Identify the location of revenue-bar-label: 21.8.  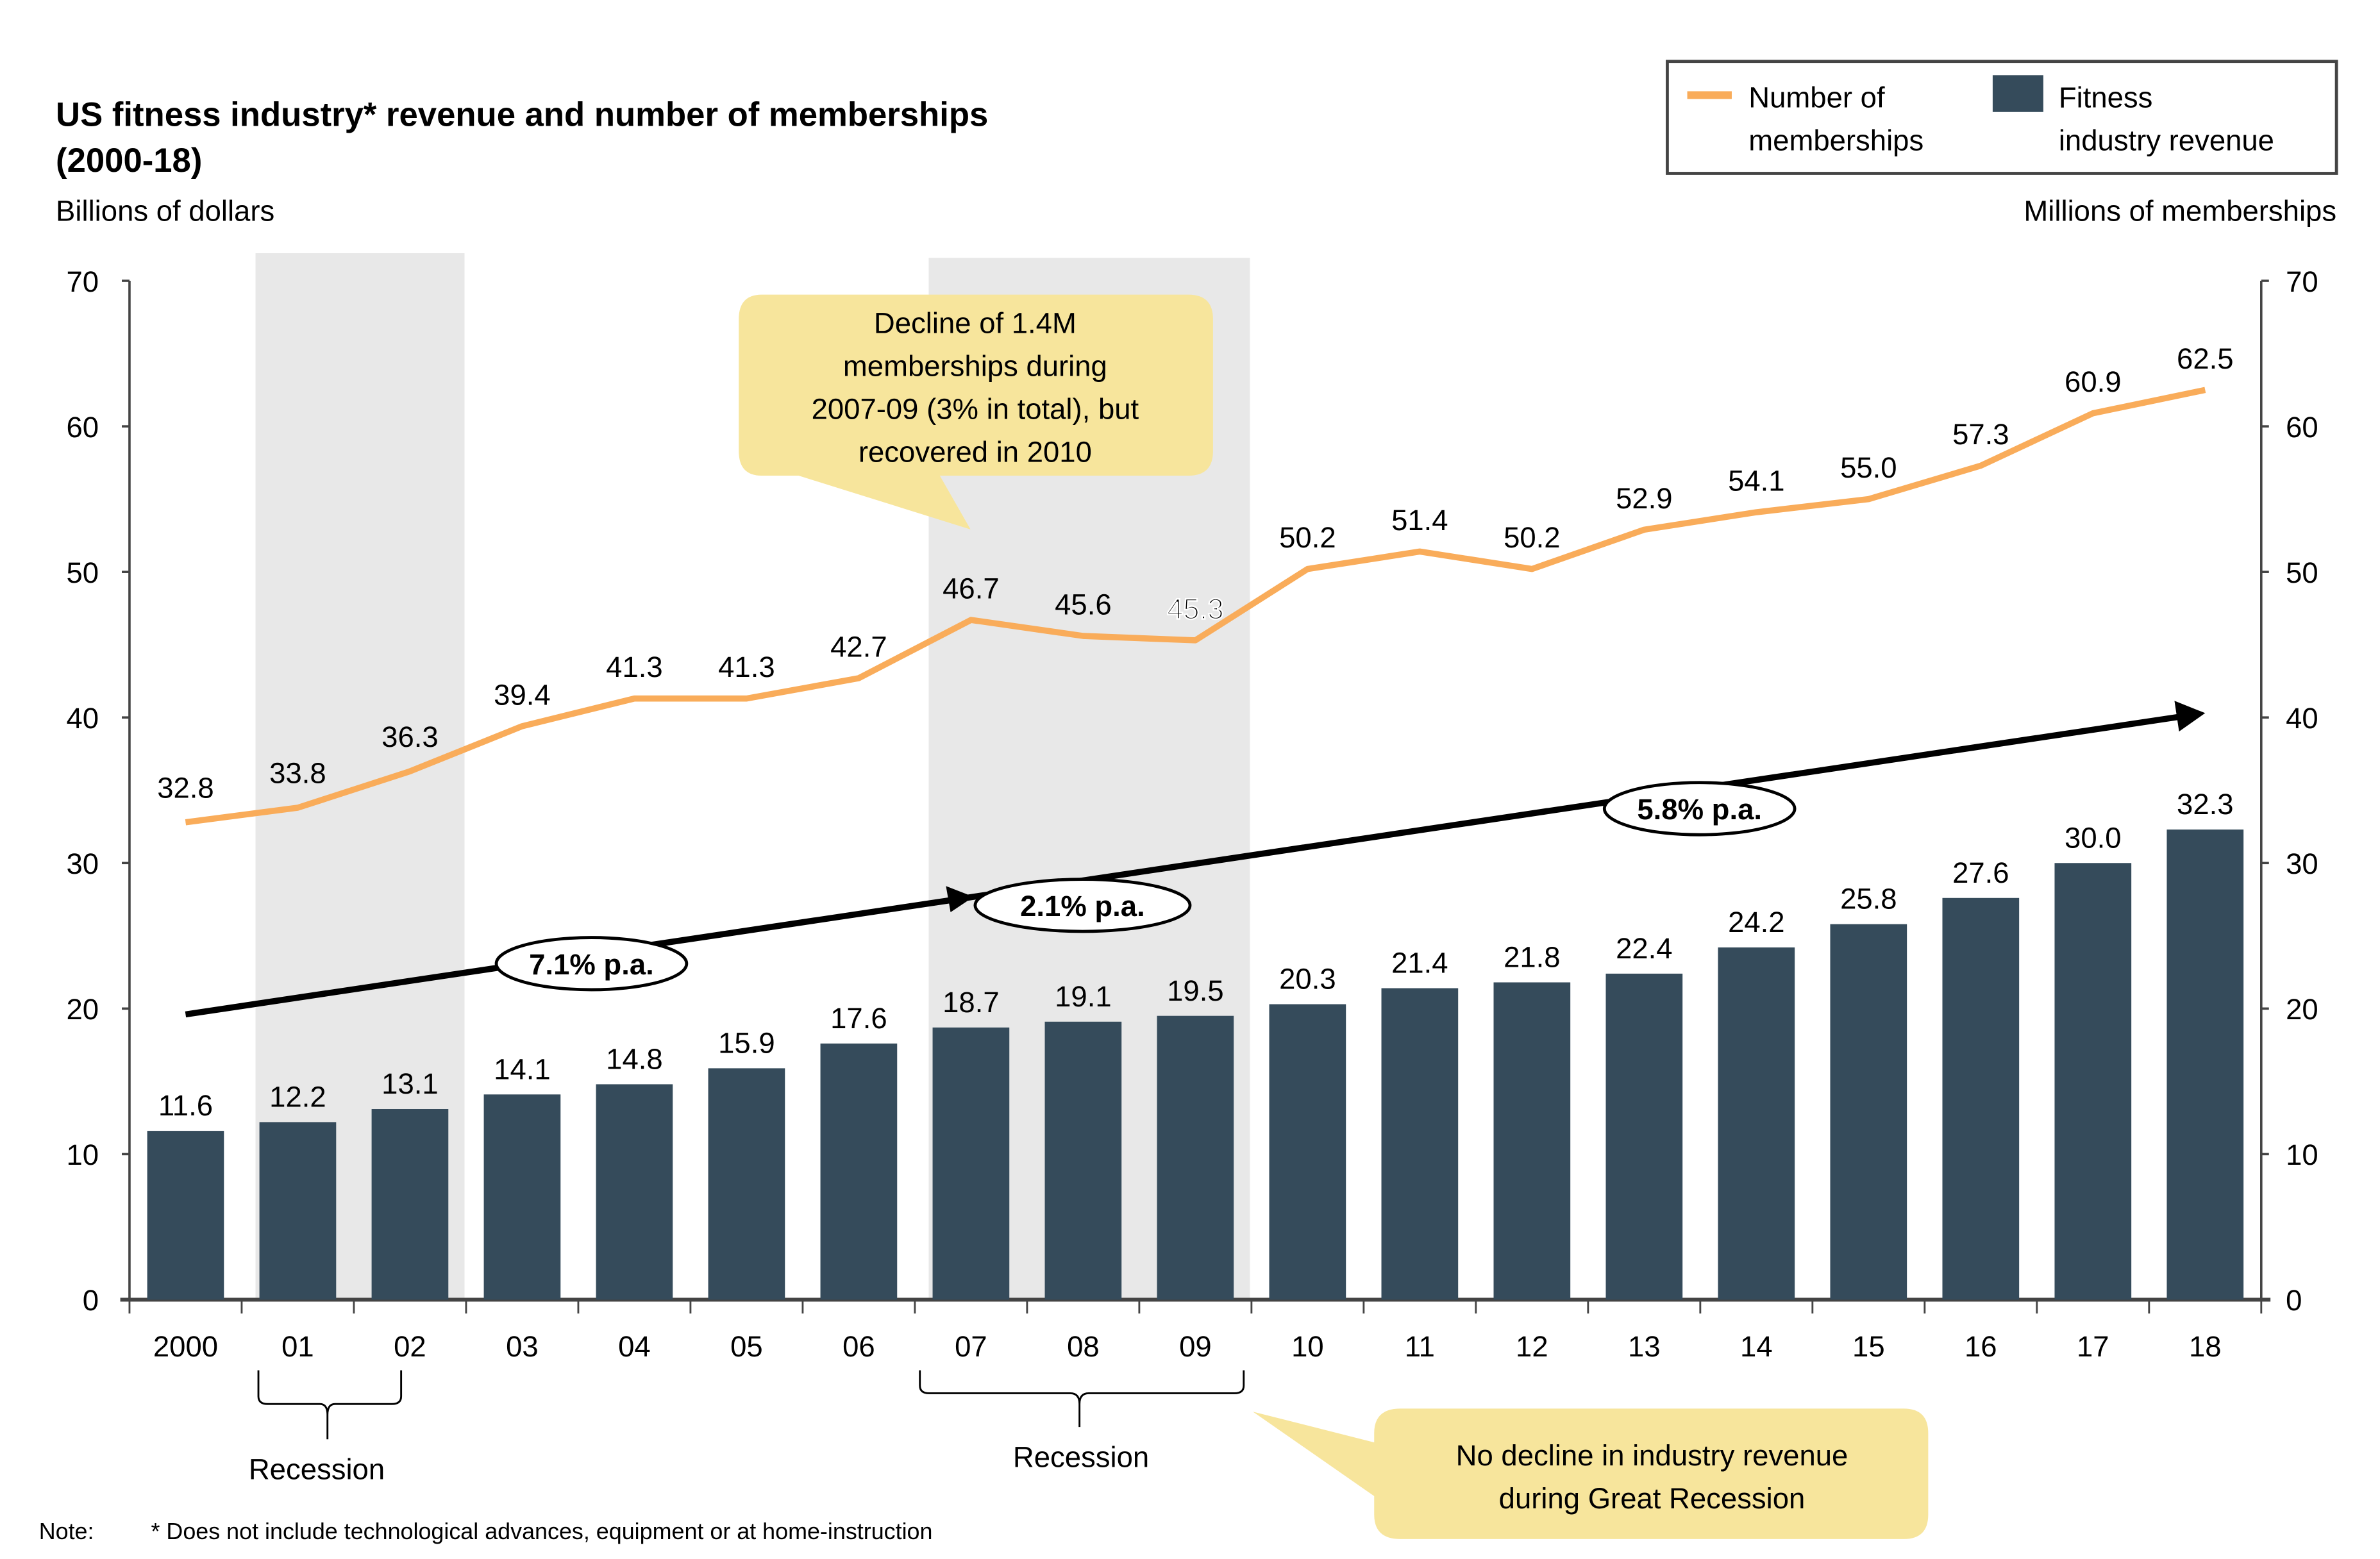
(1532, 957).